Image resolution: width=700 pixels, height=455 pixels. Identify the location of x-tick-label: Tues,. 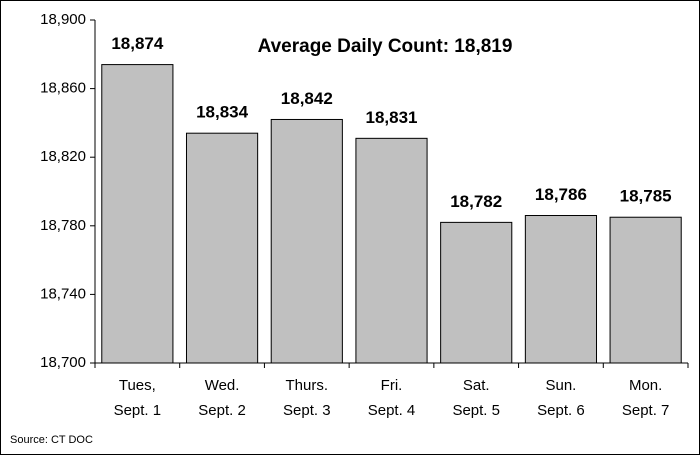
(137, 385).